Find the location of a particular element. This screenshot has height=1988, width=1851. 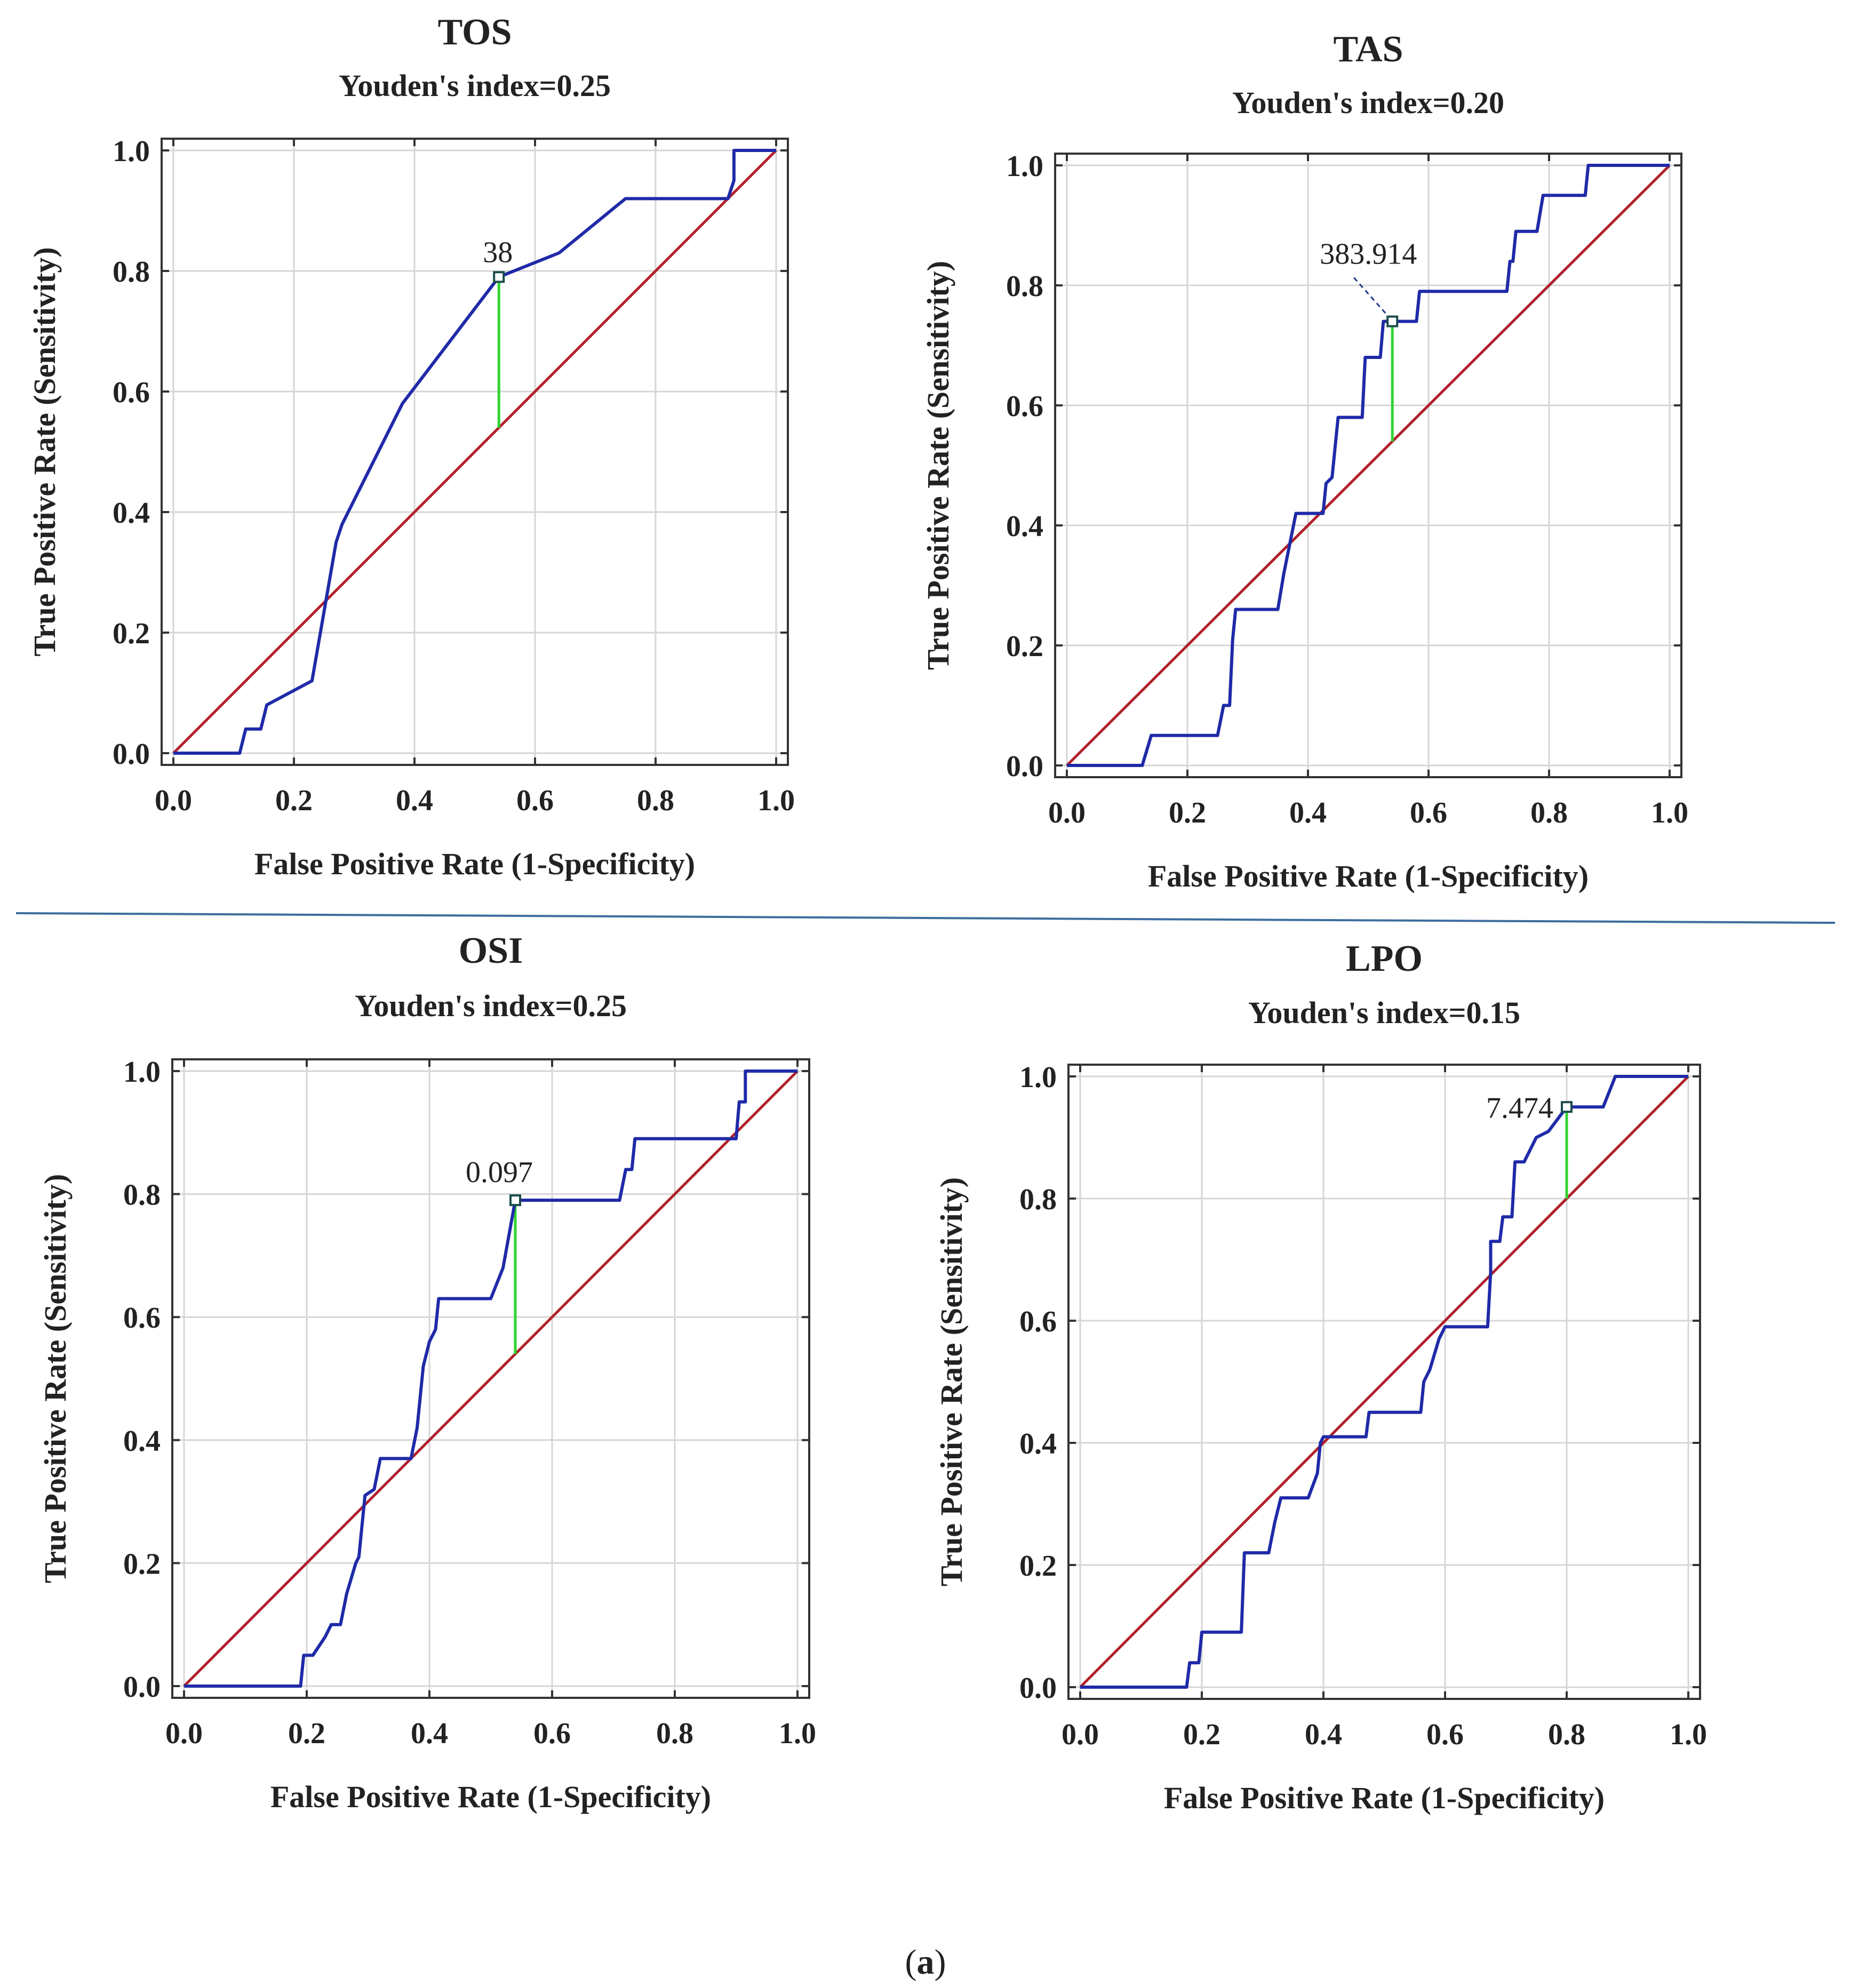

cutoff-label: 0.097 is located at coordinates (500, 1172).